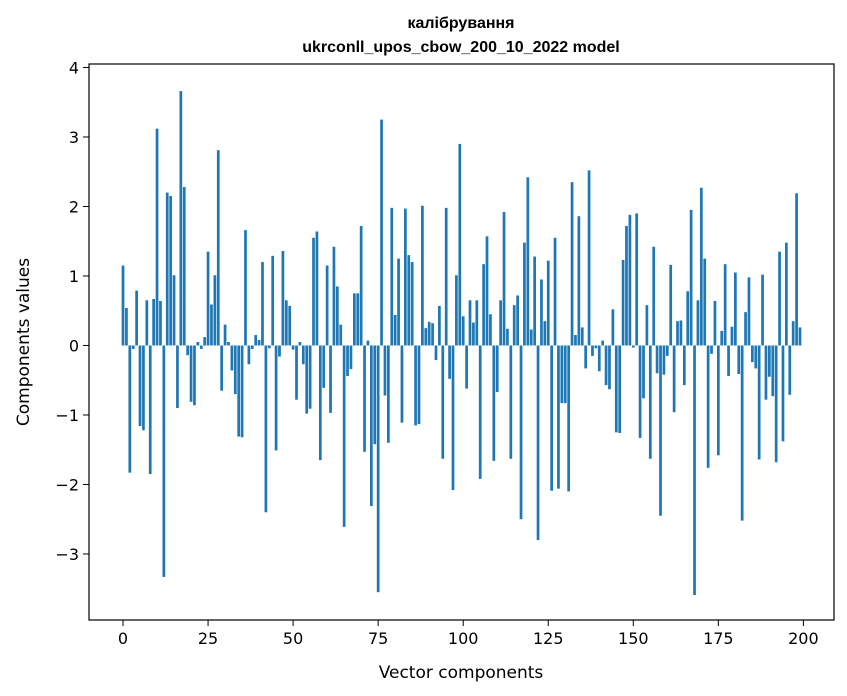 This screenshot has width=847, height=696. I want to click on chart-title-line-2: ukrconll_upos_cbow_200_10_2022 model, so click(460, 47).